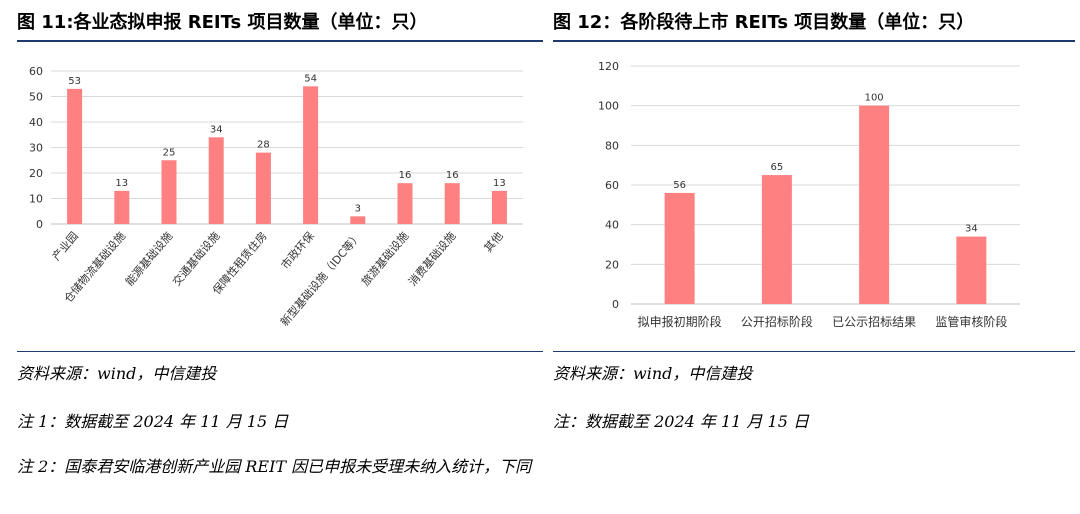 This screenshot has width=1080, height=514. I want to click on category-label: 拟申报初期阶段, so click(680, 321).